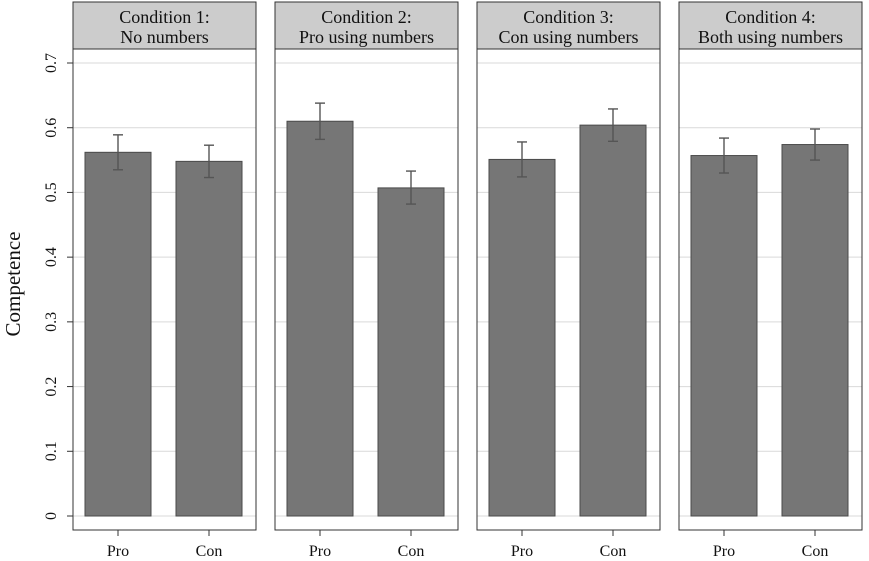  What do you see at coordinates (51, 192) in the screenshot?
I see `y-tick-label: 0.5` at bounding box center [51, 192].